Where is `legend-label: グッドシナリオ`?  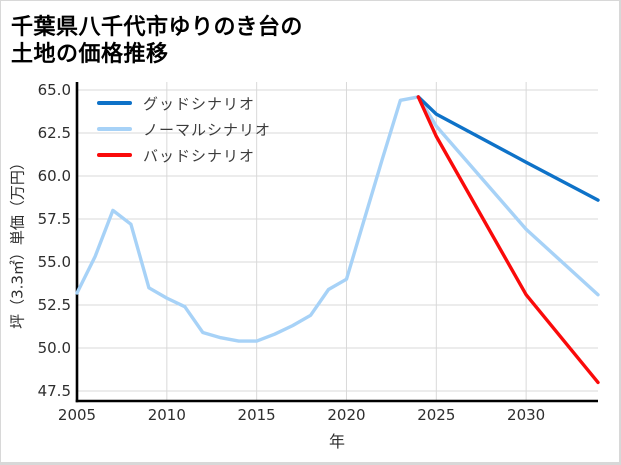 legend-label: グッドシナリオ is located at coordinates (199, 103).